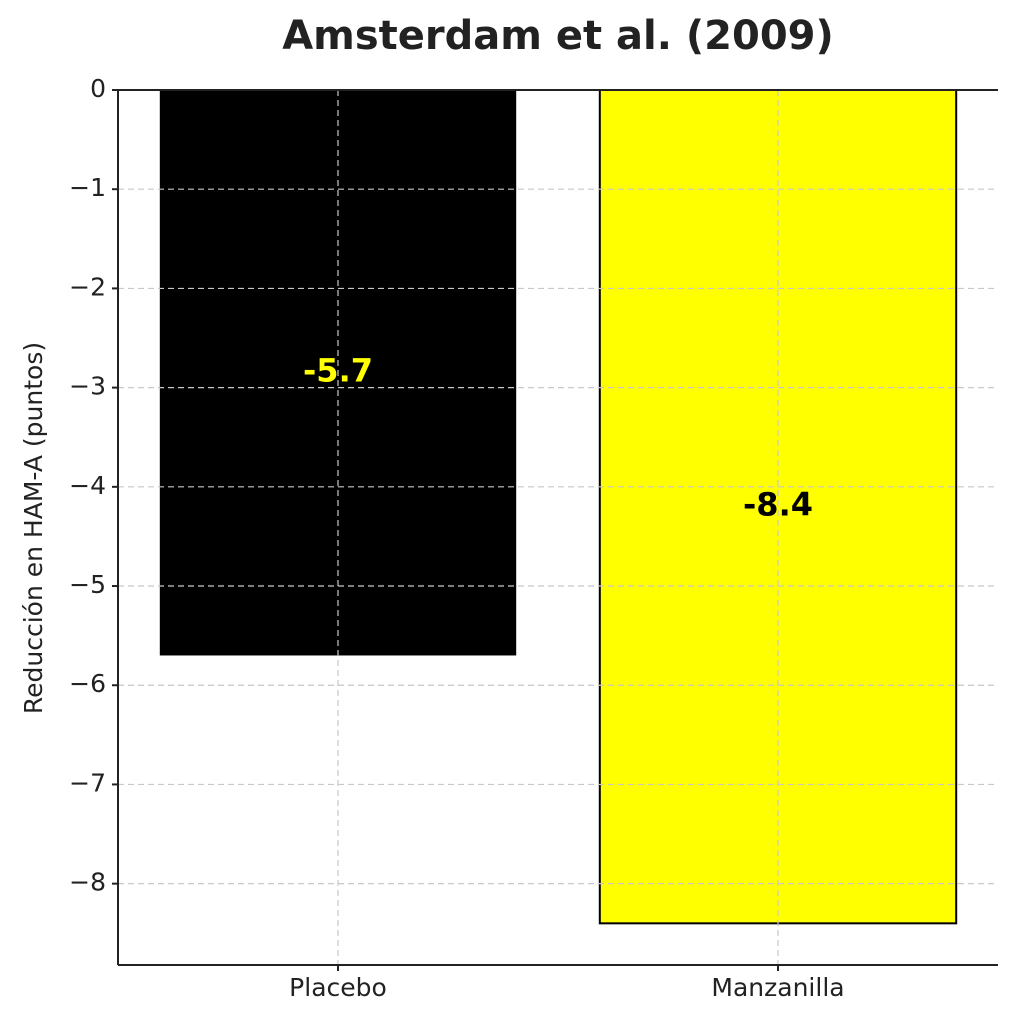 The image size is (1016, 1024). I want to click on y-axis-label: Reducción en HAM-A (puntos), so click(33, 528).